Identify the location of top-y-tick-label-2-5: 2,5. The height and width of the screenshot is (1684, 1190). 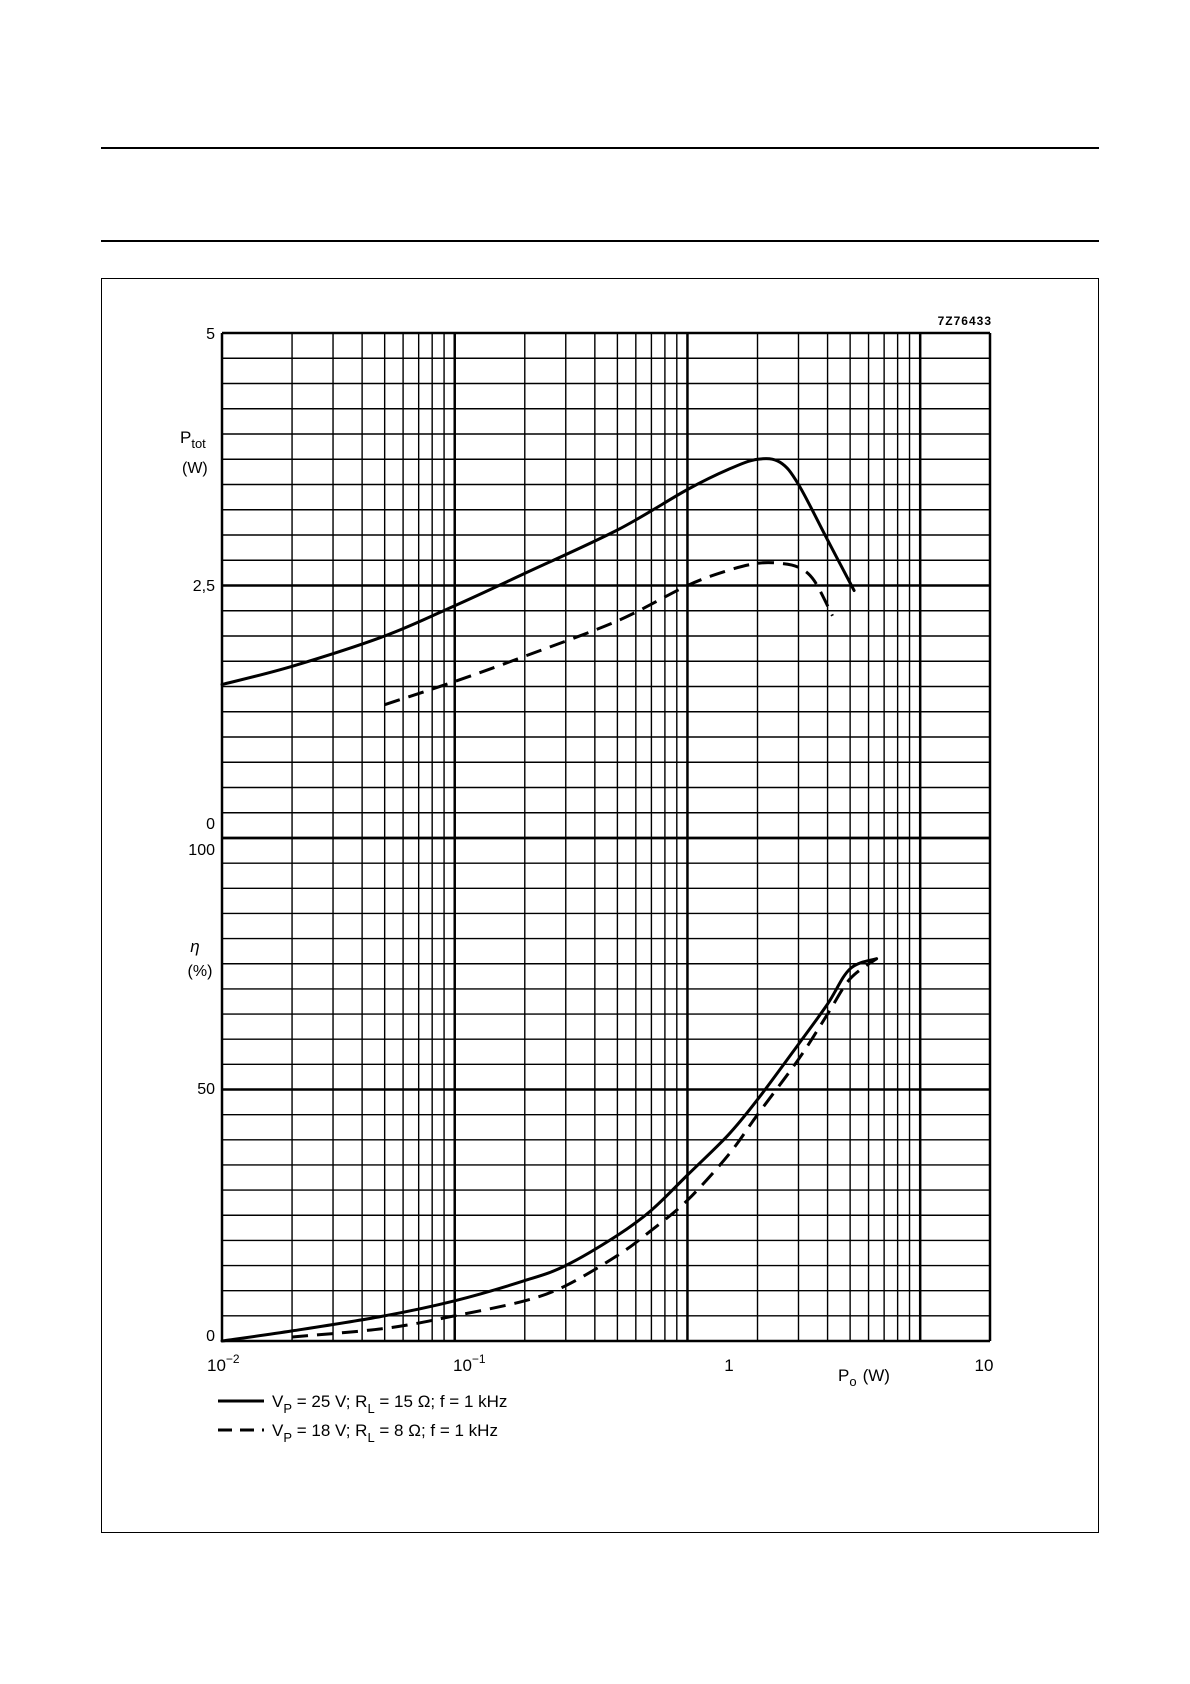
(204, 586).